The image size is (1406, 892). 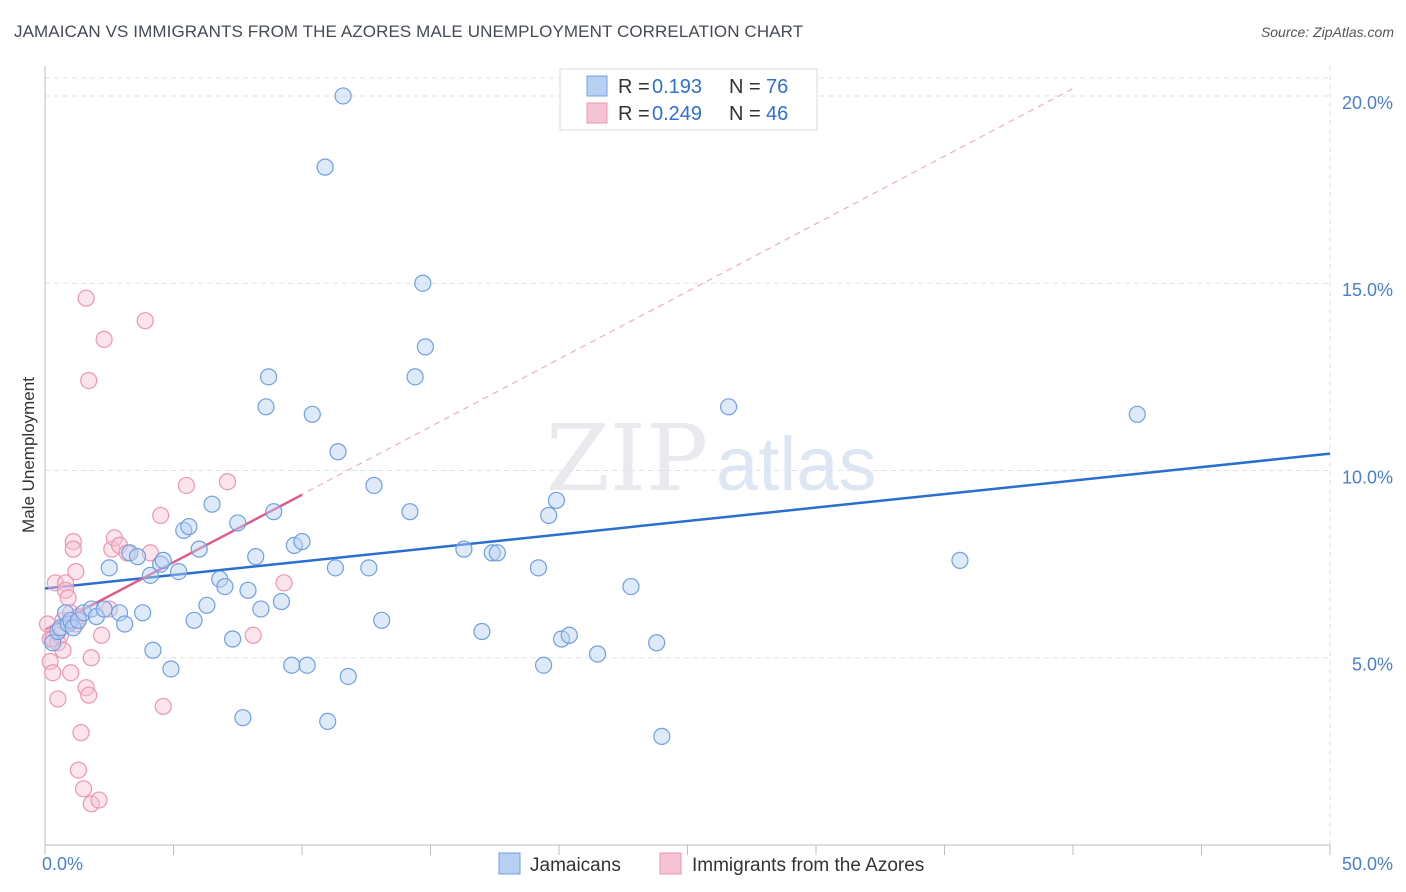 What do you see at coordinates (687, 521) in the screenshot?
I see `trend-line-jamaicans` at bounding box center [687, 521].